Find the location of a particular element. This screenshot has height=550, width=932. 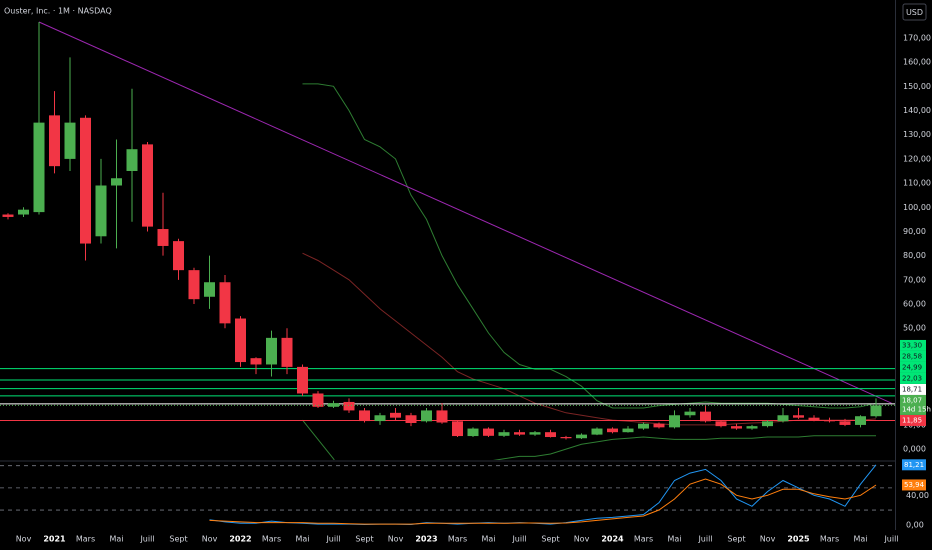

value-label: 53,94 is located at coordinates (914, 485).